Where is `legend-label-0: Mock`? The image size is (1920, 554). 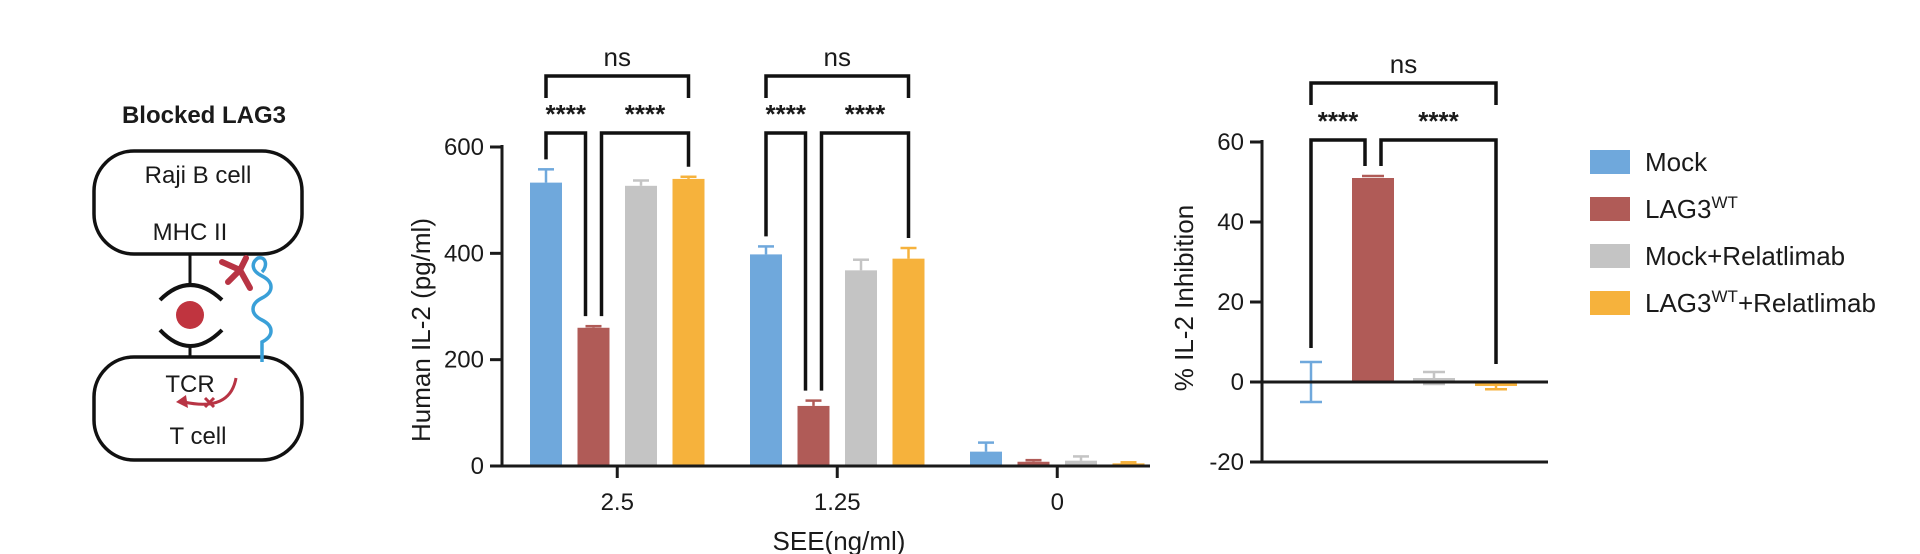 legend-label-0: Mock is located at coordinates (1676, 162).